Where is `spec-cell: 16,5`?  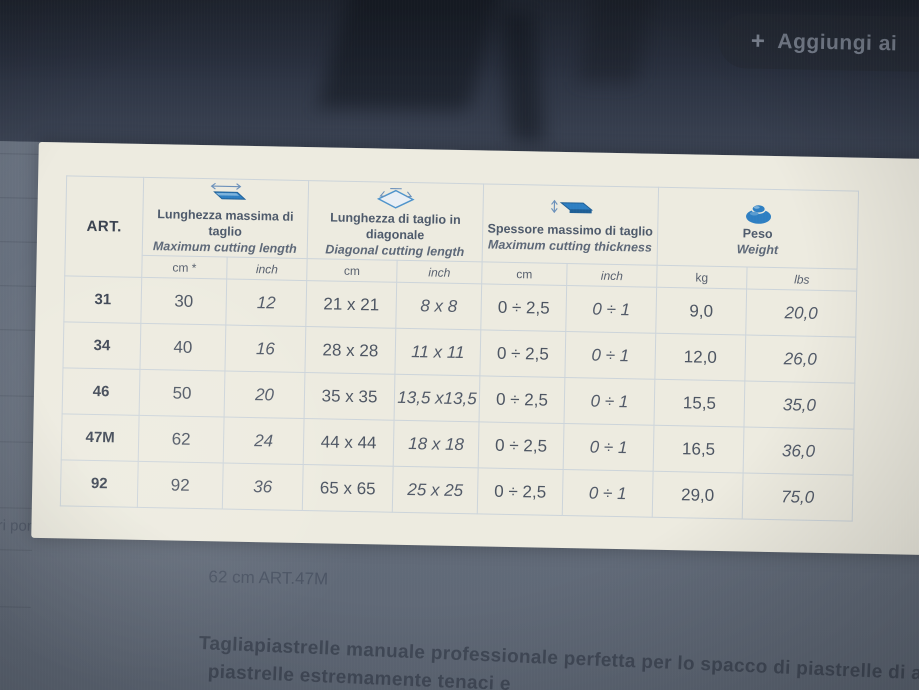 spec-cell: 16,5 is located at coordinates (698, 449).